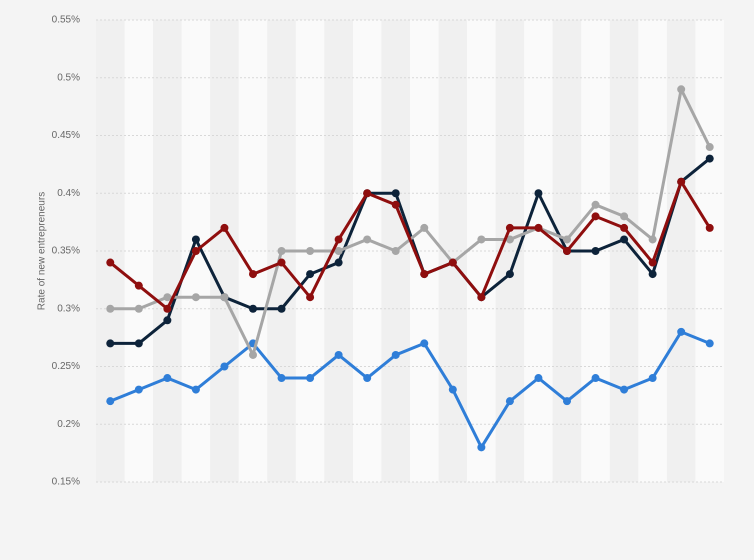  Describe the element at coordinates (68, 424) in the screenshot. I see `y-tick-label: 0.2%` at that location.